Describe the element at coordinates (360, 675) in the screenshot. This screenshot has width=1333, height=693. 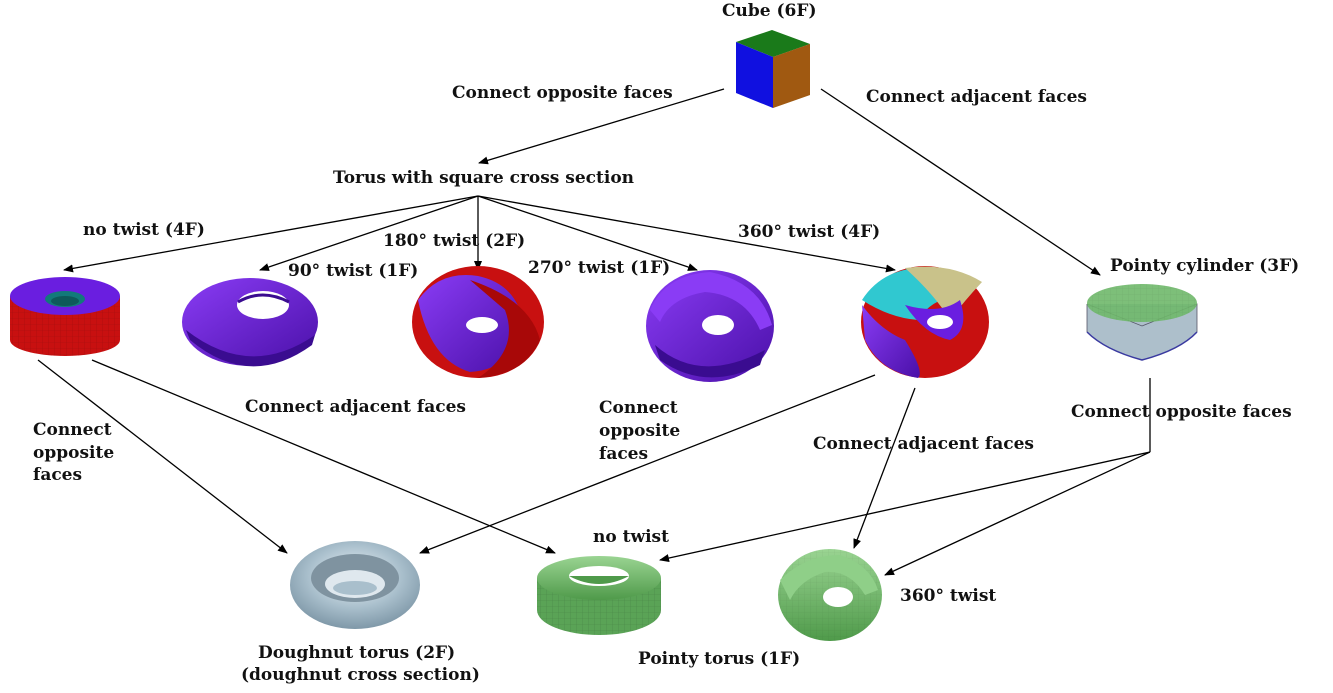
I see `doughnut-cross-section-label: (doughnut cross section)` at that location.